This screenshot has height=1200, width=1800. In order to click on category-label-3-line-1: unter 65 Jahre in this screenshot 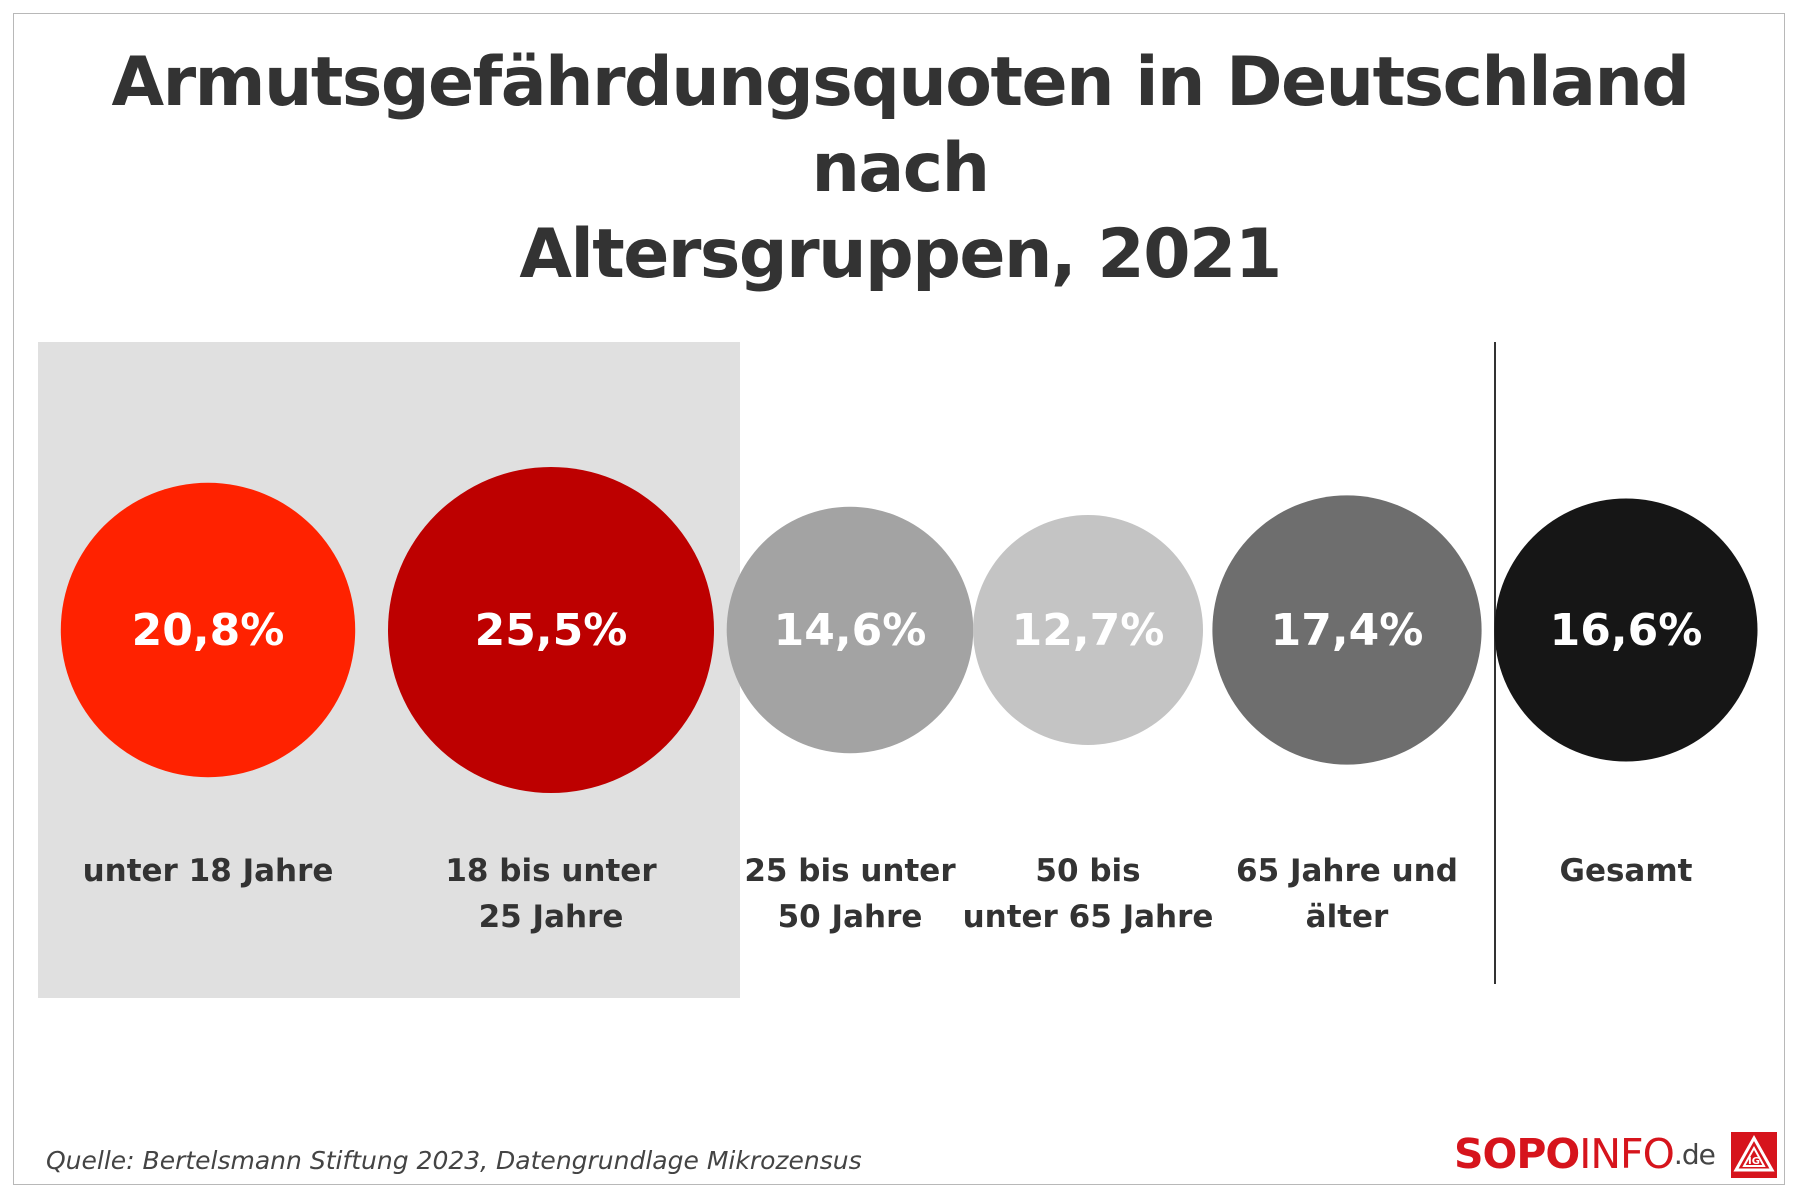, I will do `click(1088, 917)`.